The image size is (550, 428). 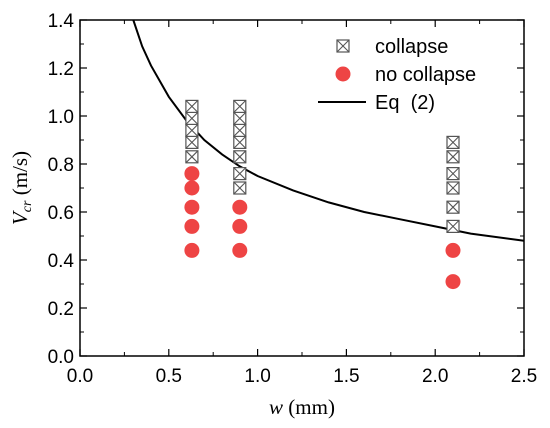 I want to click on y-tick-label: 0.6, so click(x=61, y=213).